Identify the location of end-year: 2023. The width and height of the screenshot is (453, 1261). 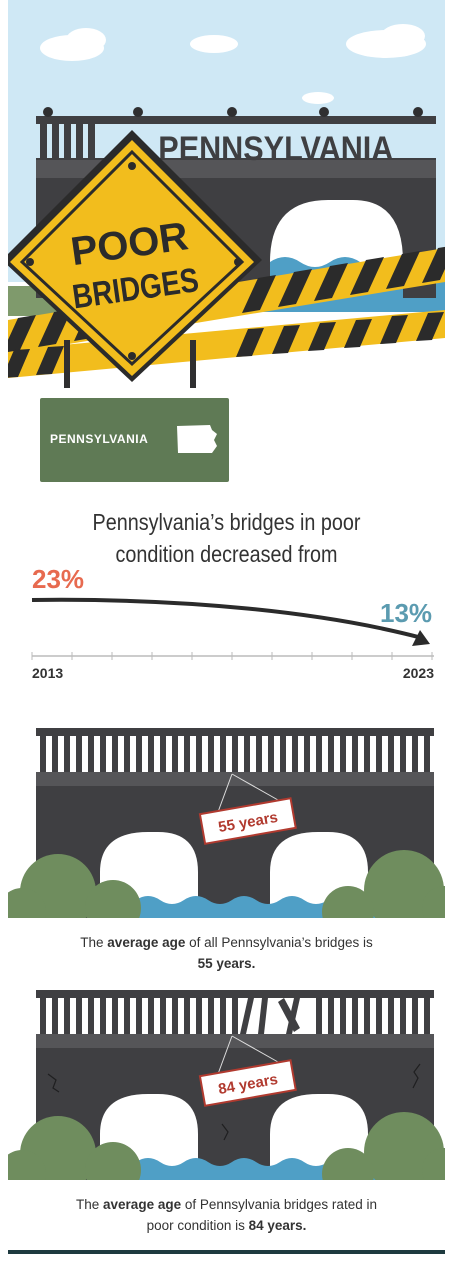
(418, 673).